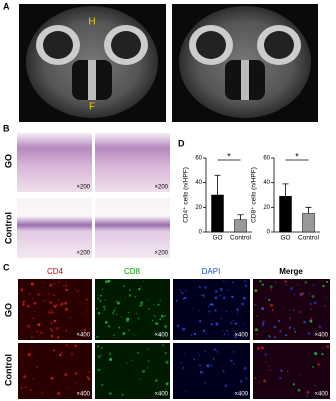 This screenshot has height=401, width=336. Describe the element at coordinates (8, 161) in the screenshot. I see `row-label: GO` at that location.